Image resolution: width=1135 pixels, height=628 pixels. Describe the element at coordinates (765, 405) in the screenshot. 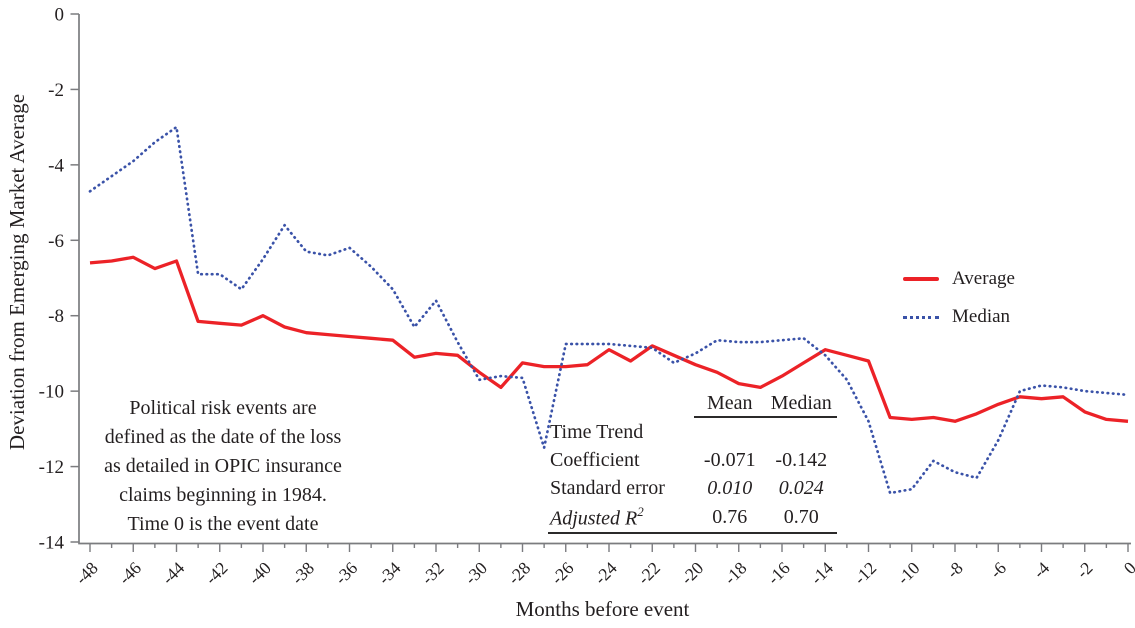

I see `header-columns: Mean Median` at that location.